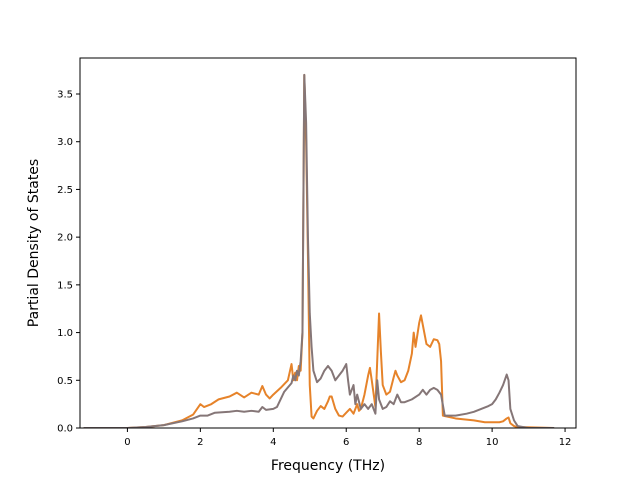 The image size is (640, 480). Describe the element at coordinates (273, 442) in the screenshot. I see `x-tick-label: 4` at that location.